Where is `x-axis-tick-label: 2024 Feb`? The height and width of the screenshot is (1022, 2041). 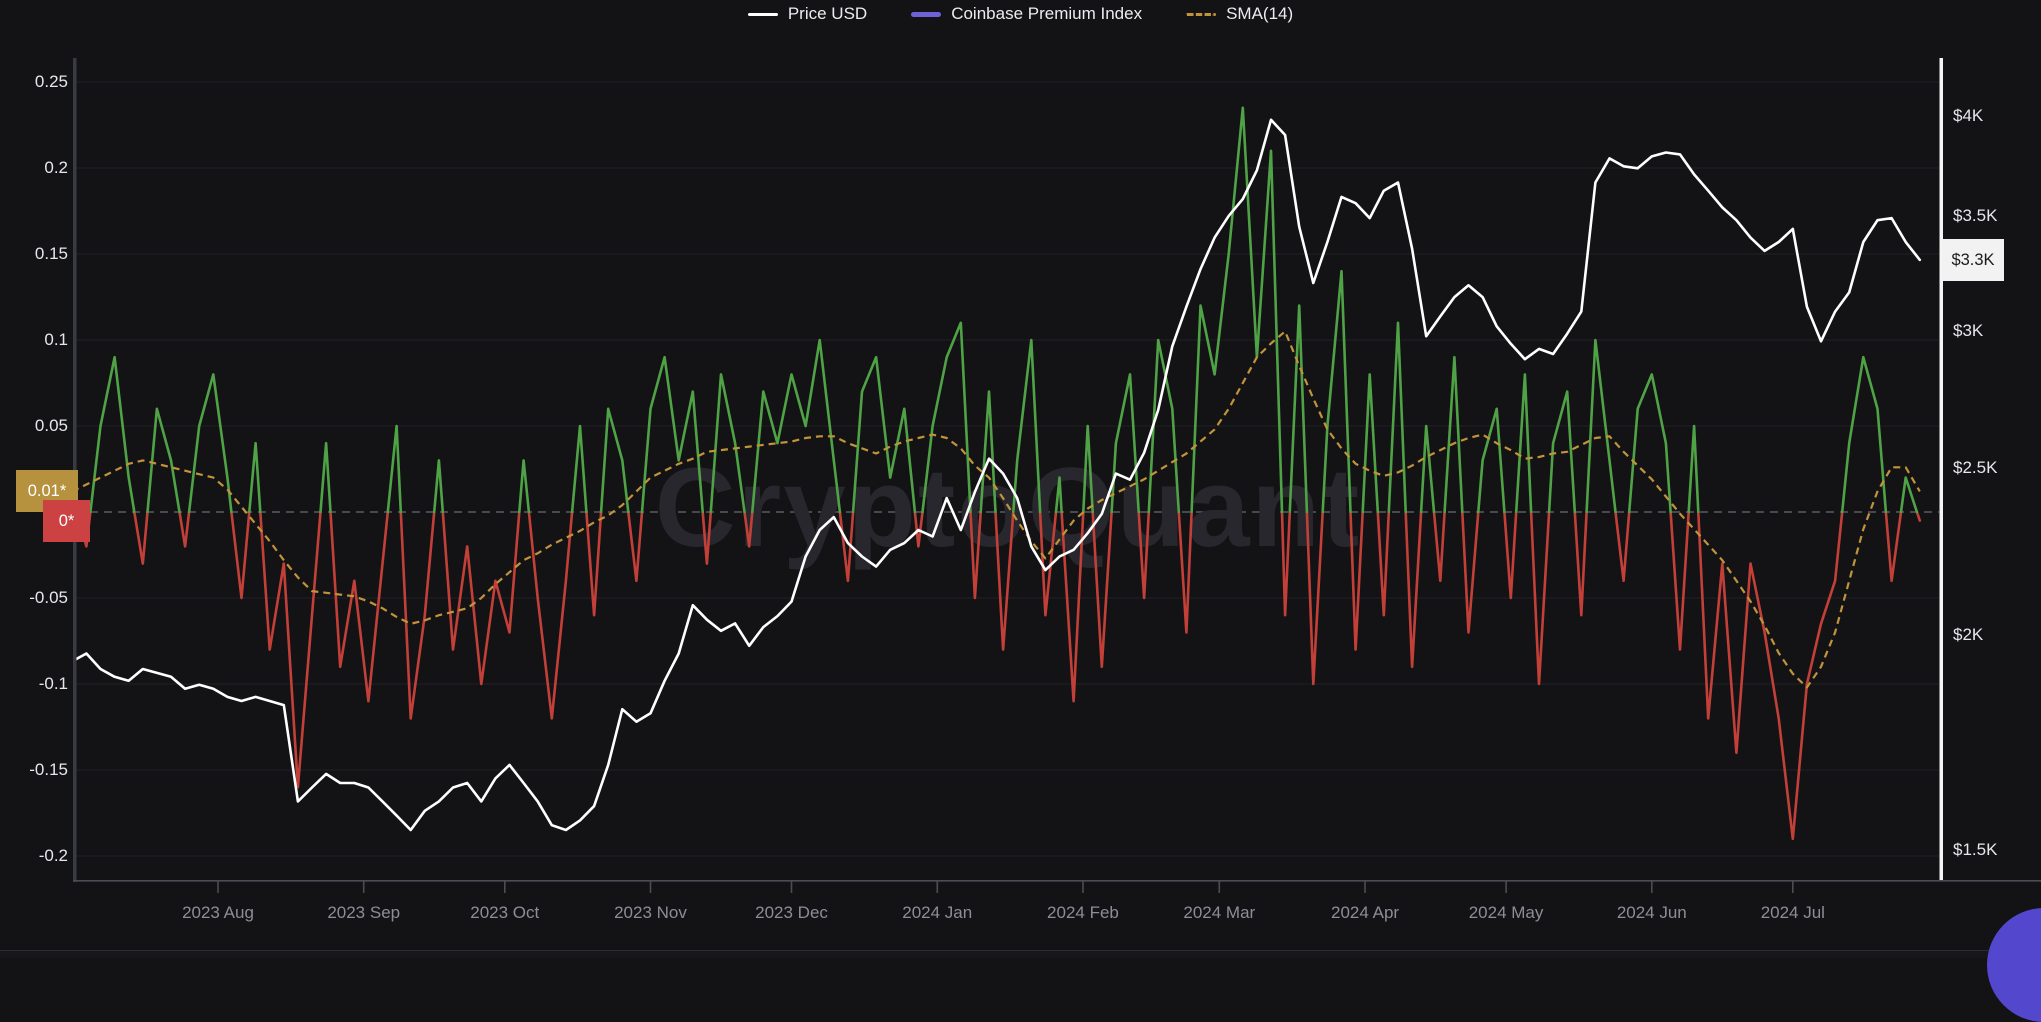
x-axis-tick-label: 2024 Feb is located at coordinates (1083, 912).